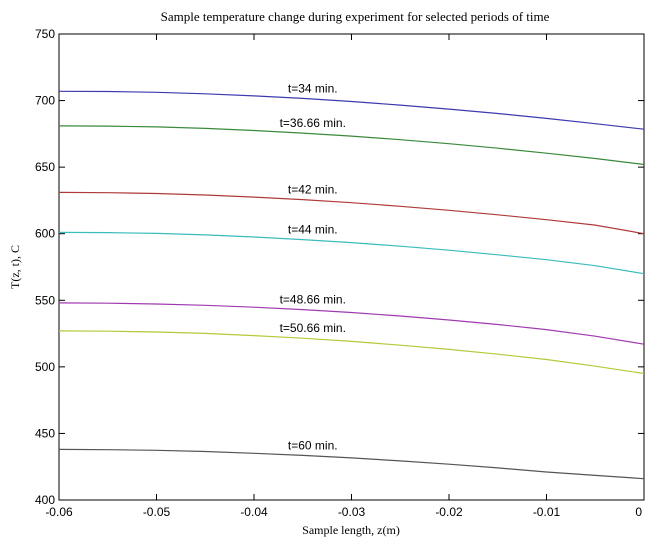  Describe the element at coordinates (45, 34) in the screenshot. I see `y-tick-label: 750` at that location.